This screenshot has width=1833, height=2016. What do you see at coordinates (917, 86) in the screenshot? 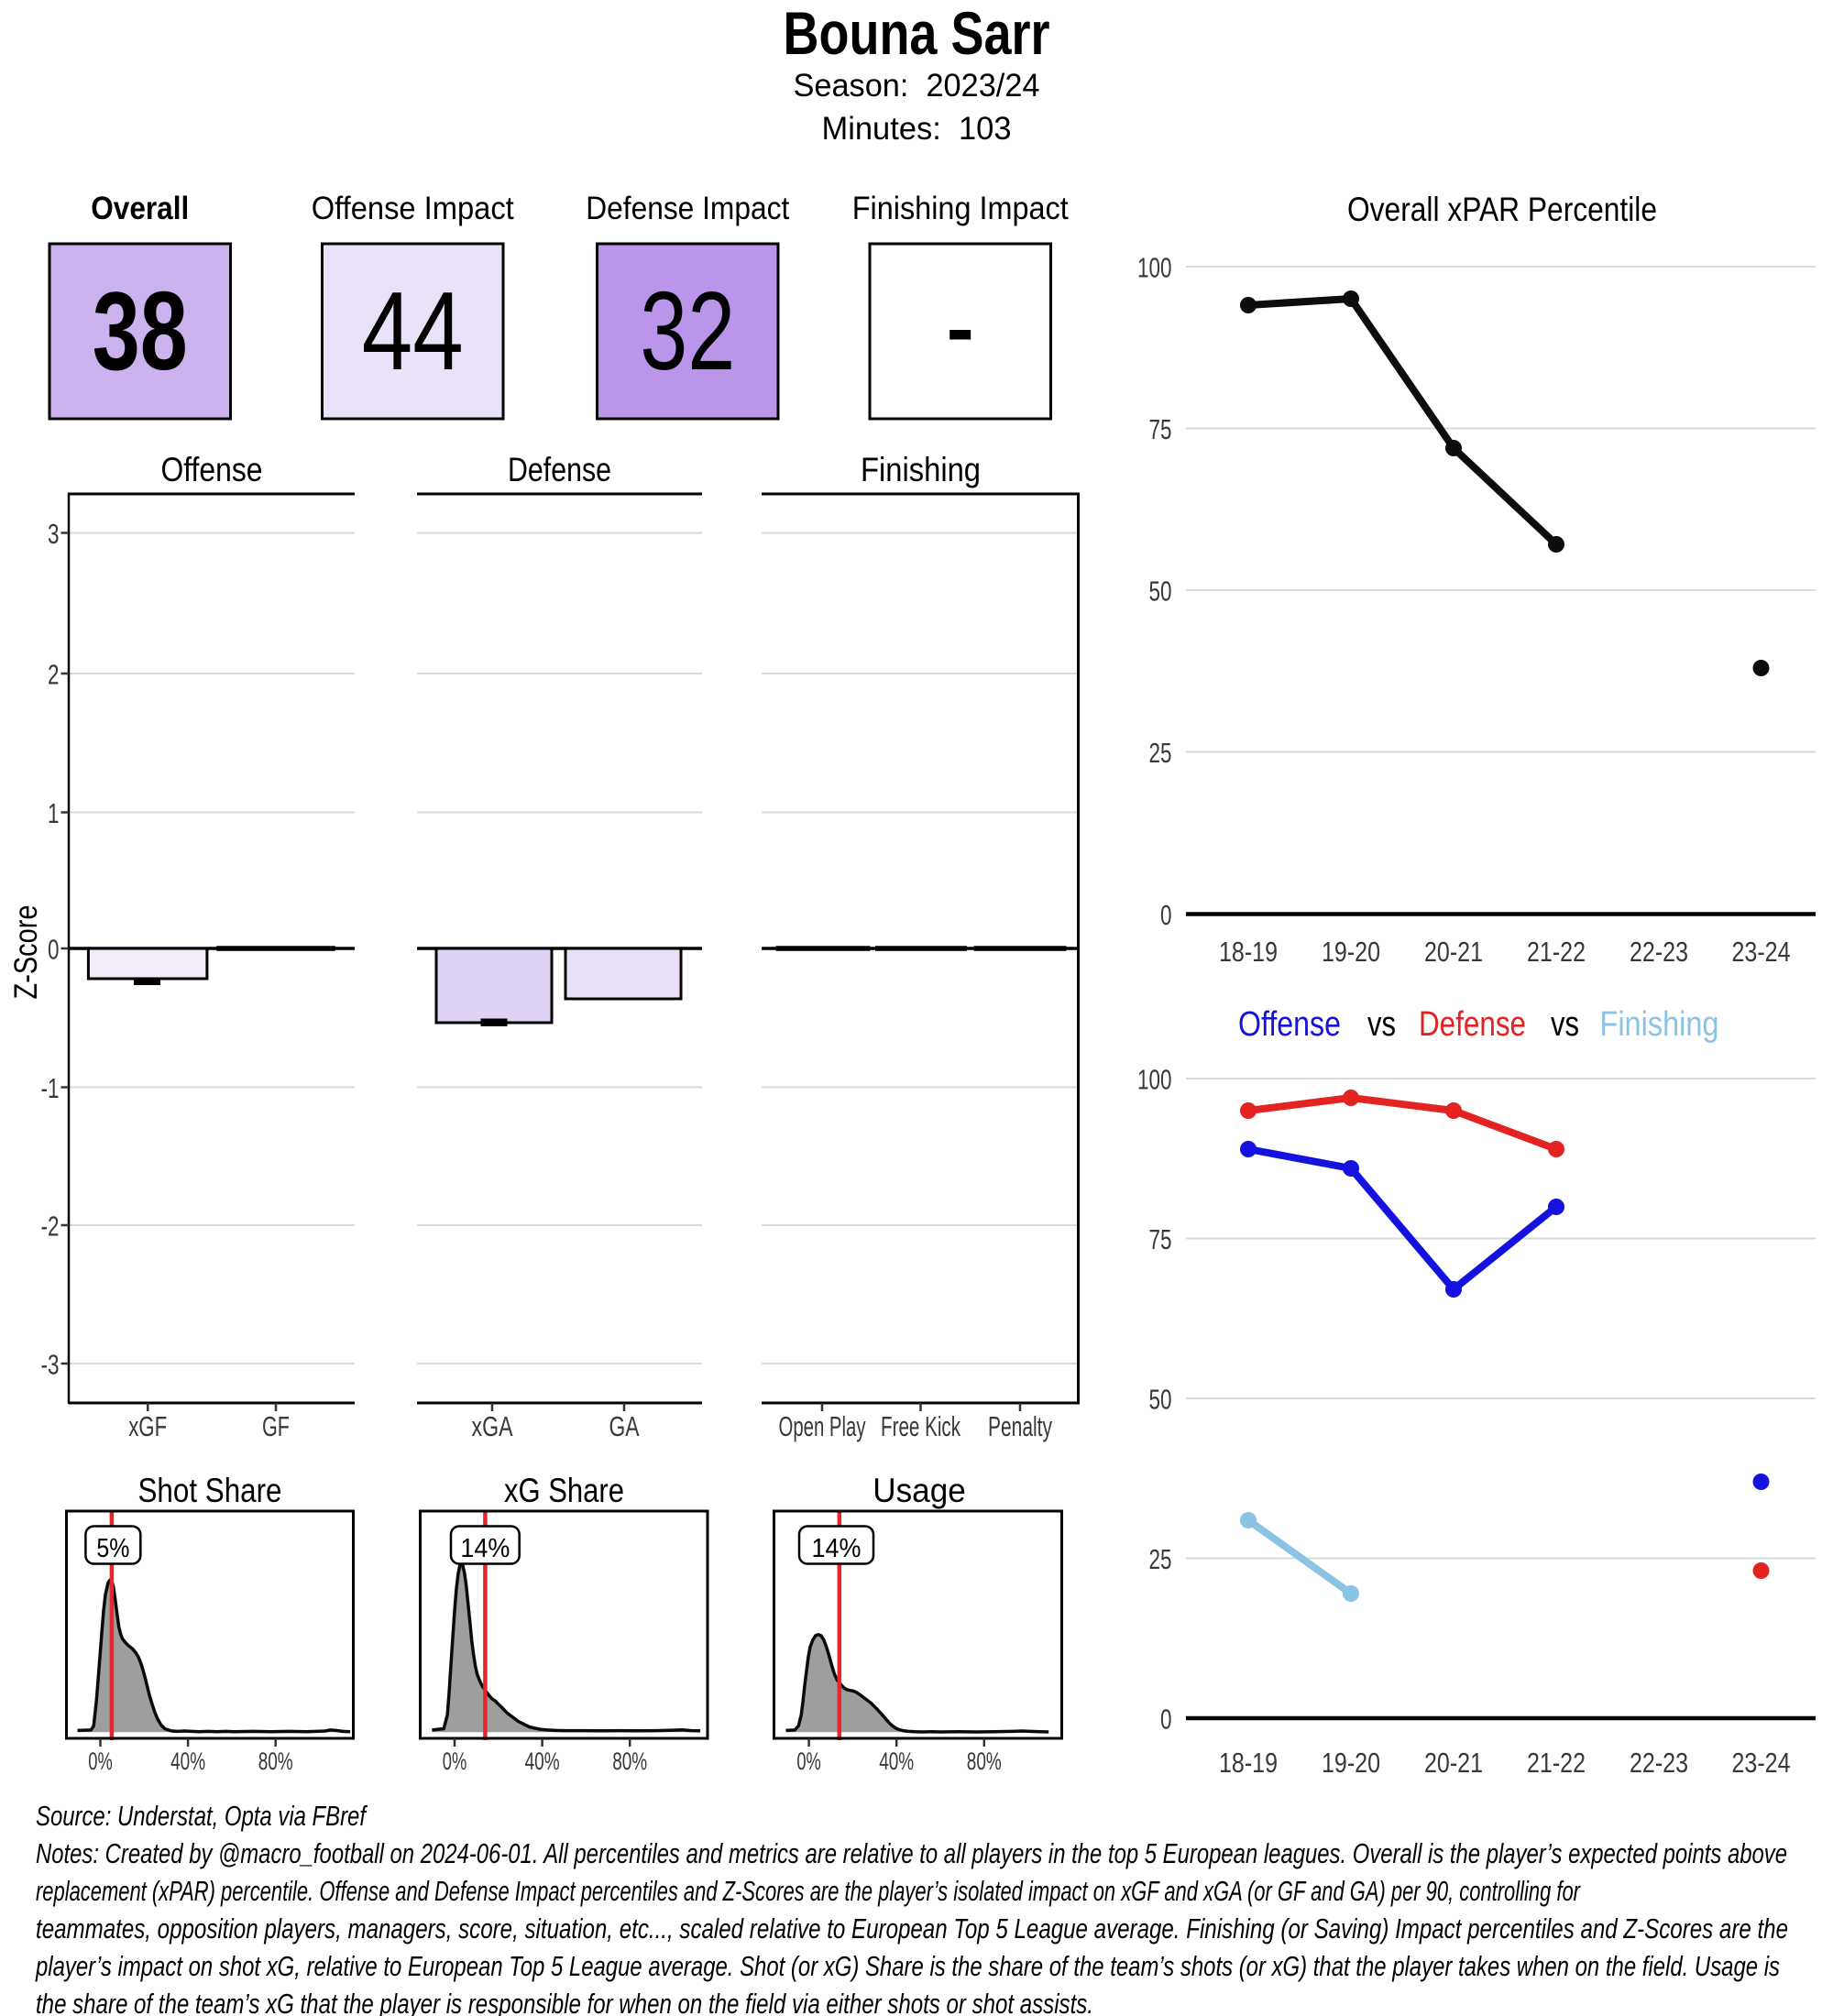
I see `svg-text: Season: 2023/24` at bounding box center [917, 86].